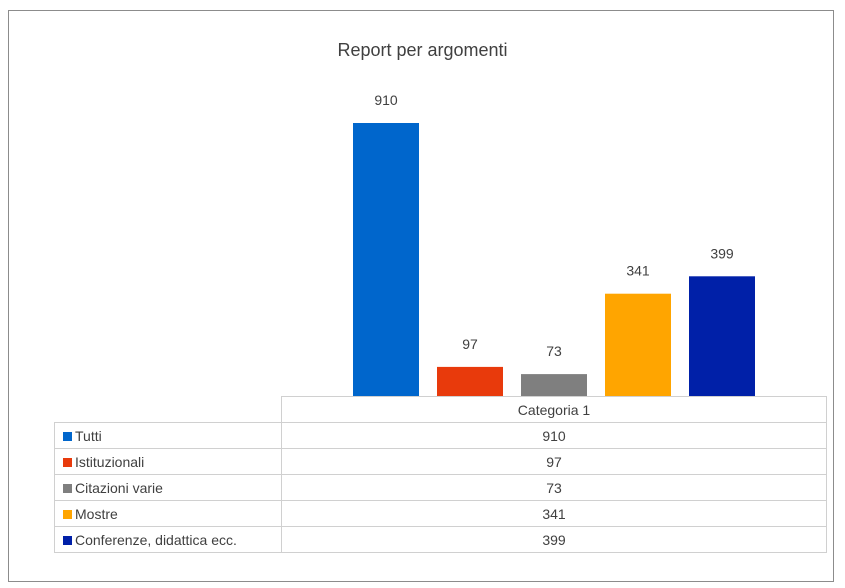 This screenshot has height=588, width=845. Describe the element at coordinates (554, 385) in the screenshot. I see `bar-citazioni-varie` at that location.